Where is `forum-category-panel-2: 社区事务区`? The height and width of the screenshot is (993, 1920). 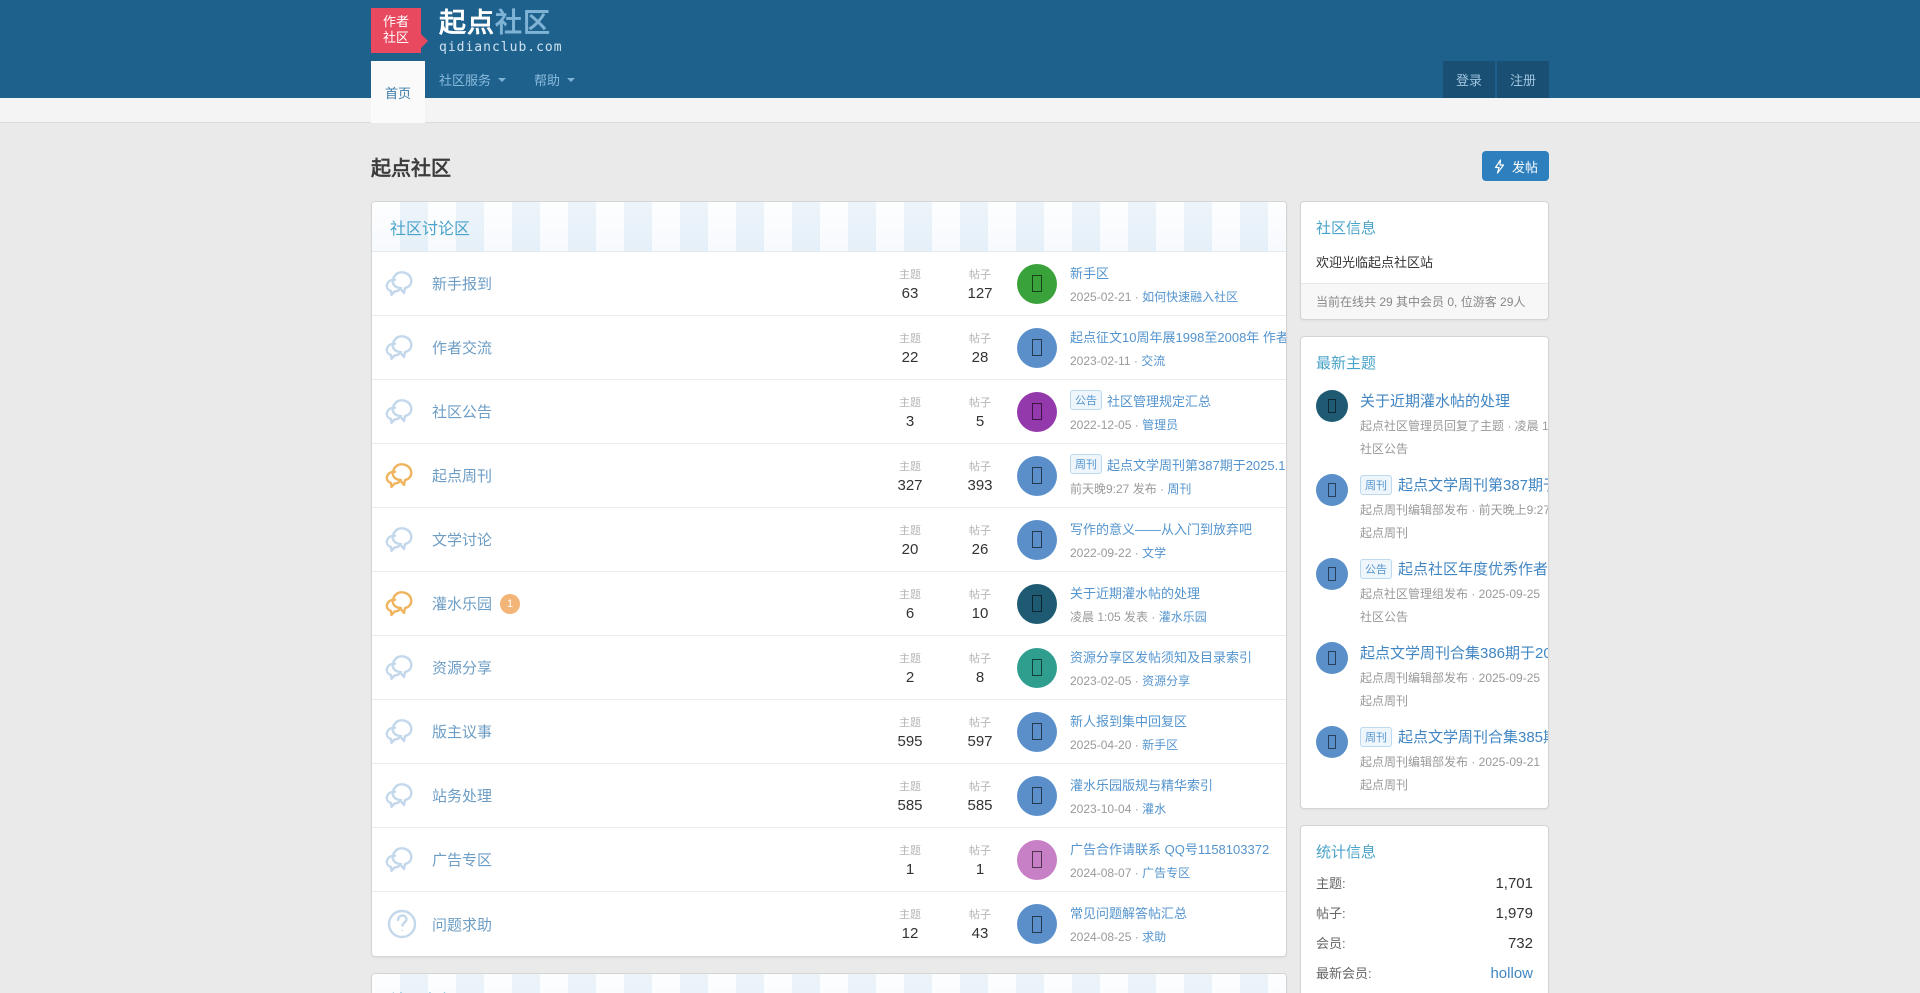 forum-category-panel-2: 社区事务区 is located at coordinates (829, 983).